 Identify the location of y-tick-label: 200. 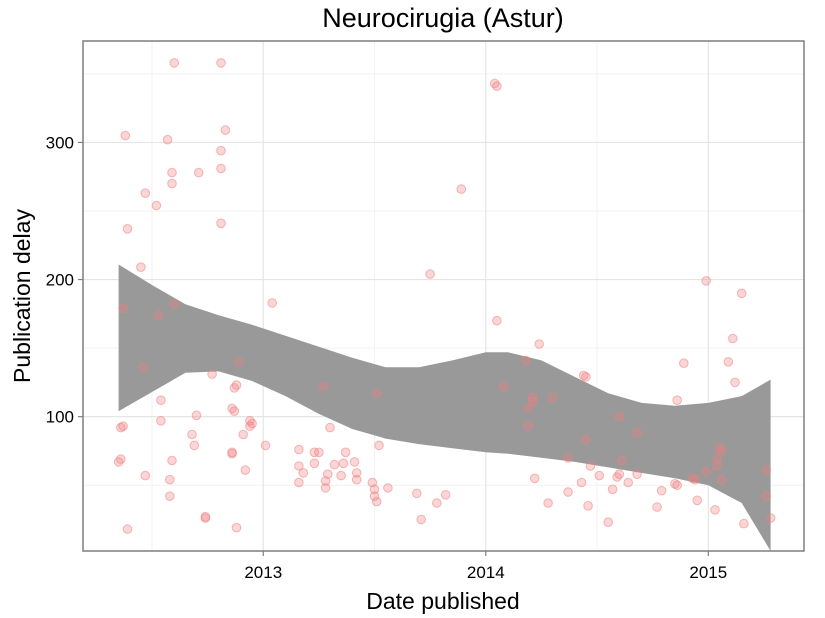
(60, 280).